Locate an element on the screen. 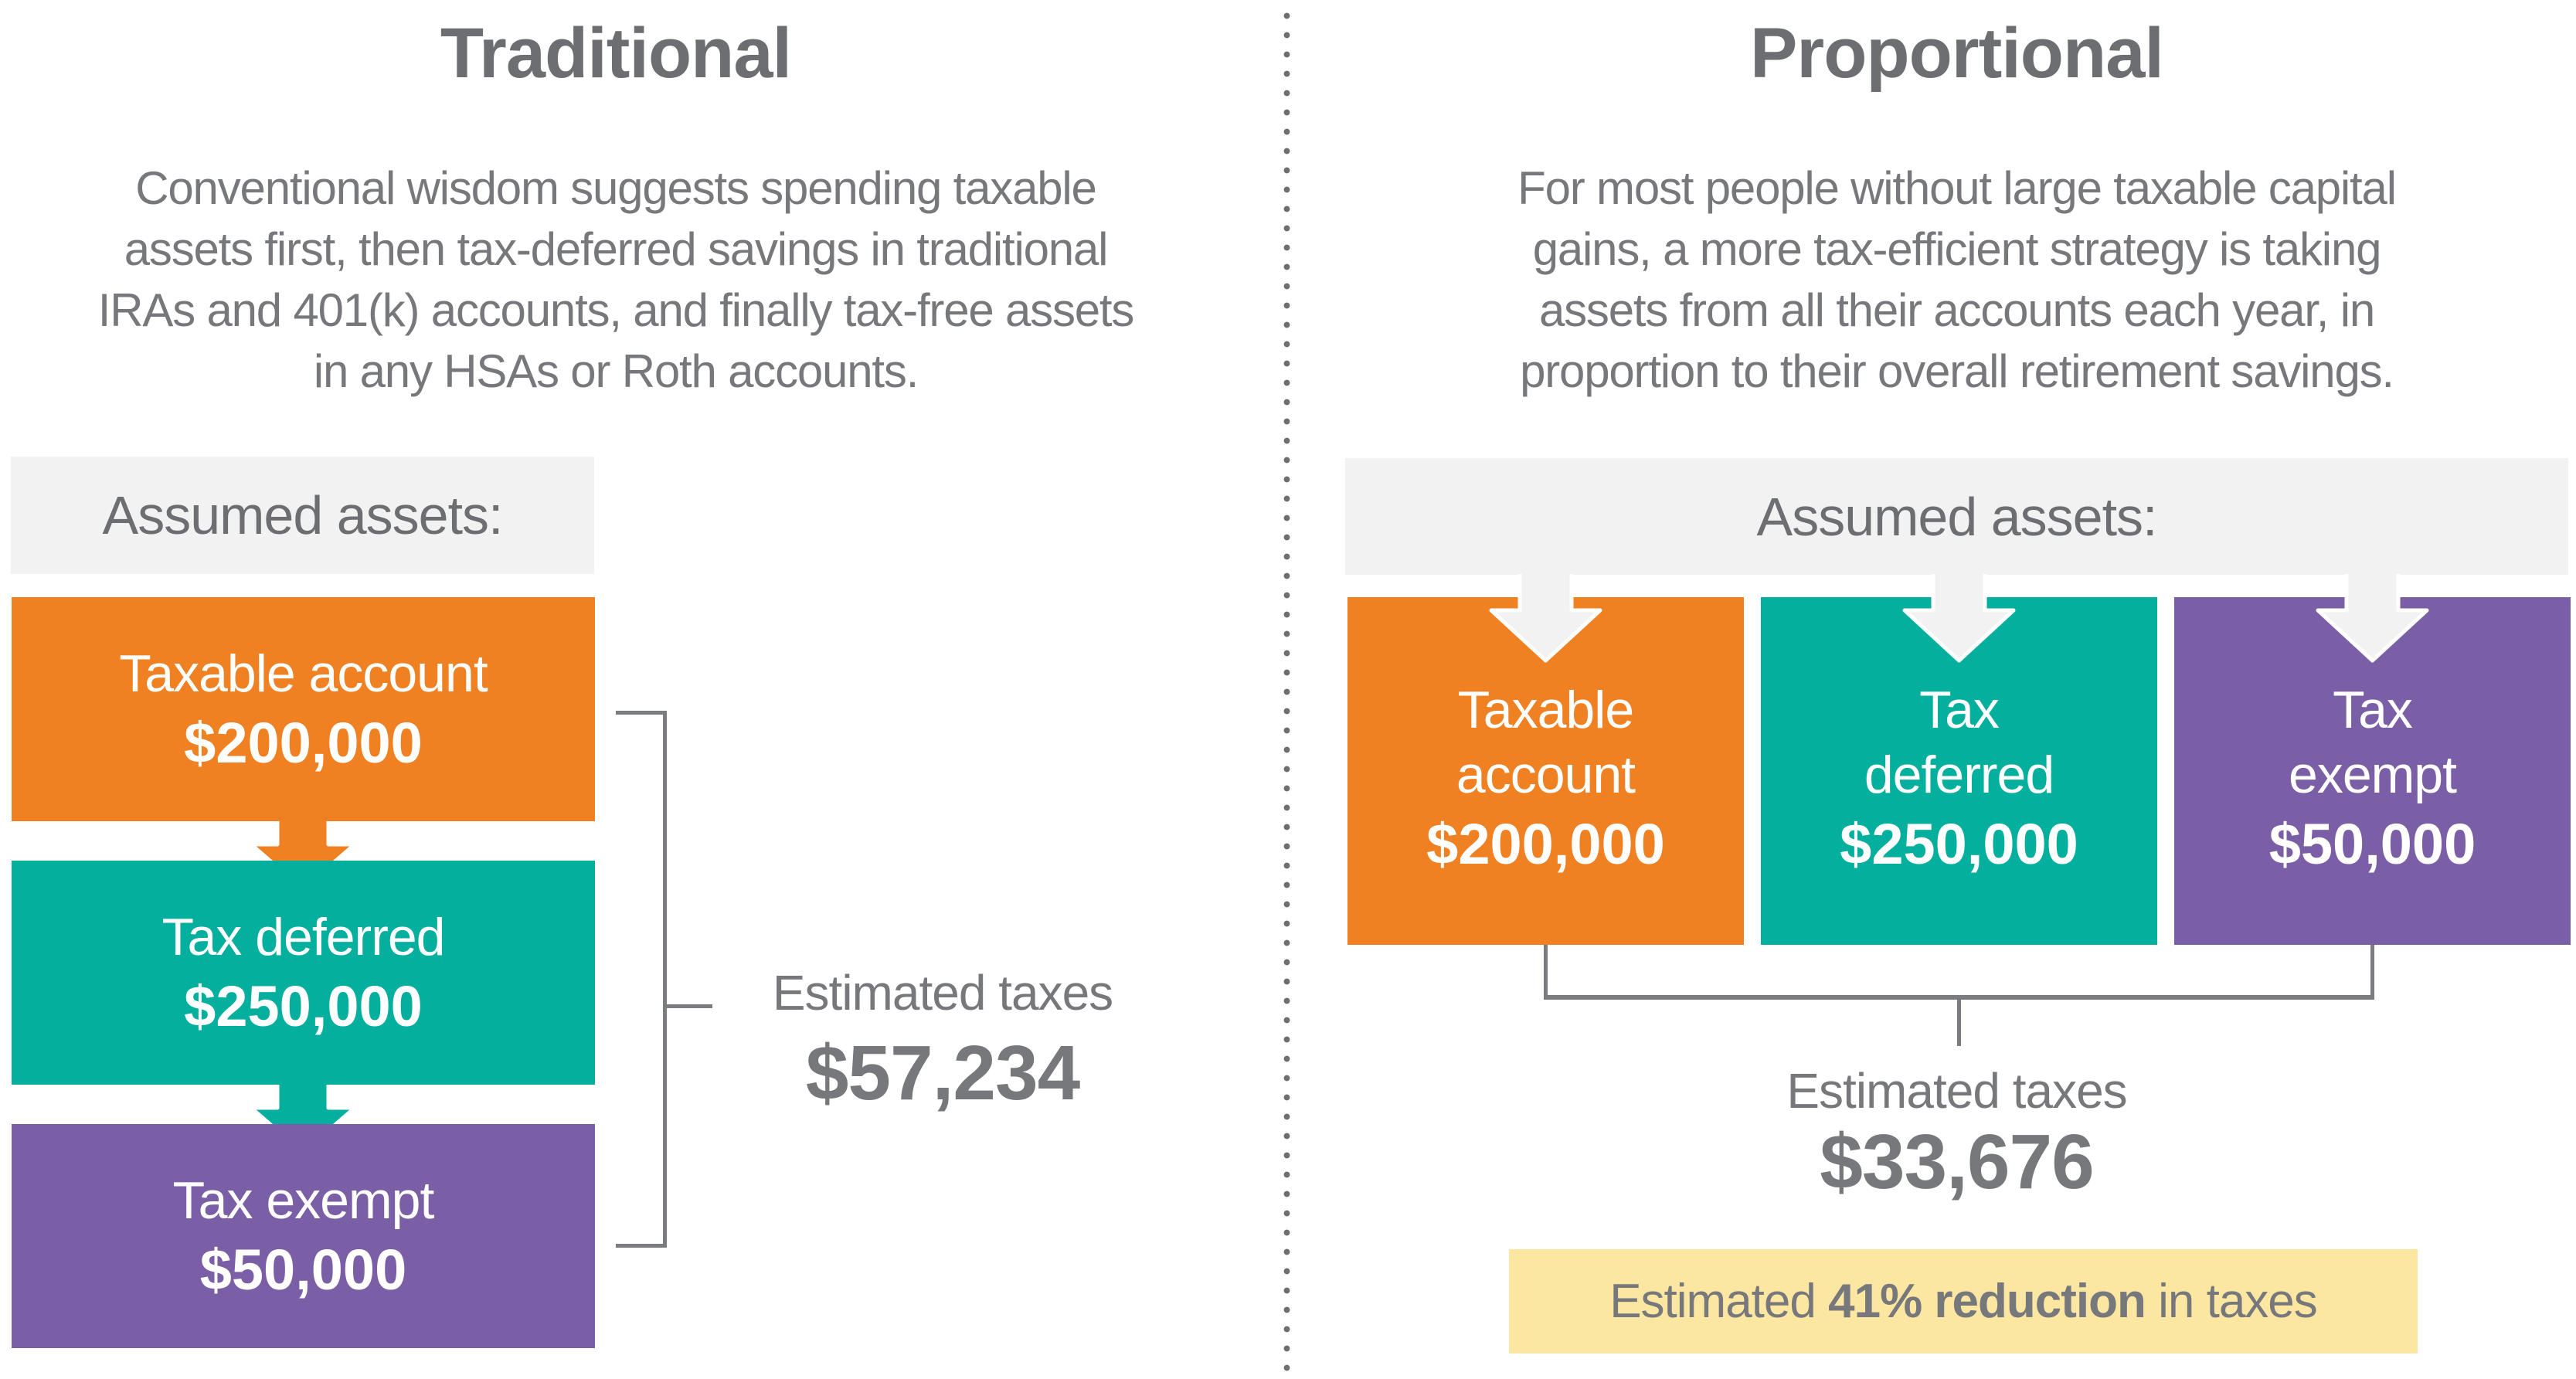 This screenshot has height=1379, width=2576. dotted-divider is located at coordinates (1286, 689).